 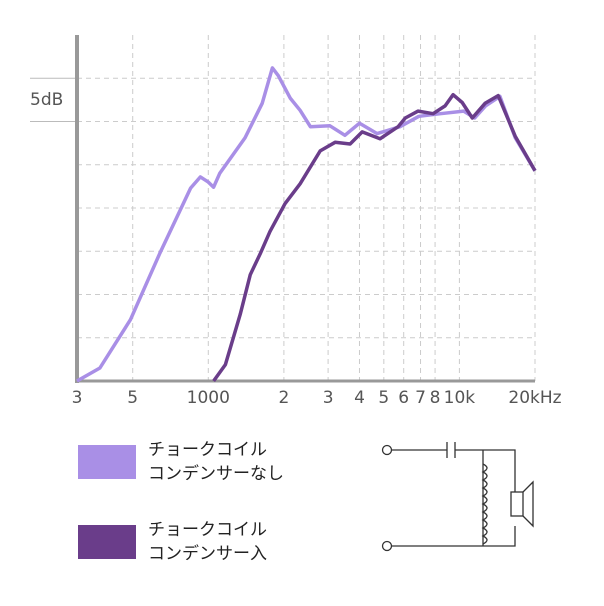 What do you see at coordinates (403, 398) in the screenshot?
I see `x-tick-label: 6` at bounding box center [403, 398].